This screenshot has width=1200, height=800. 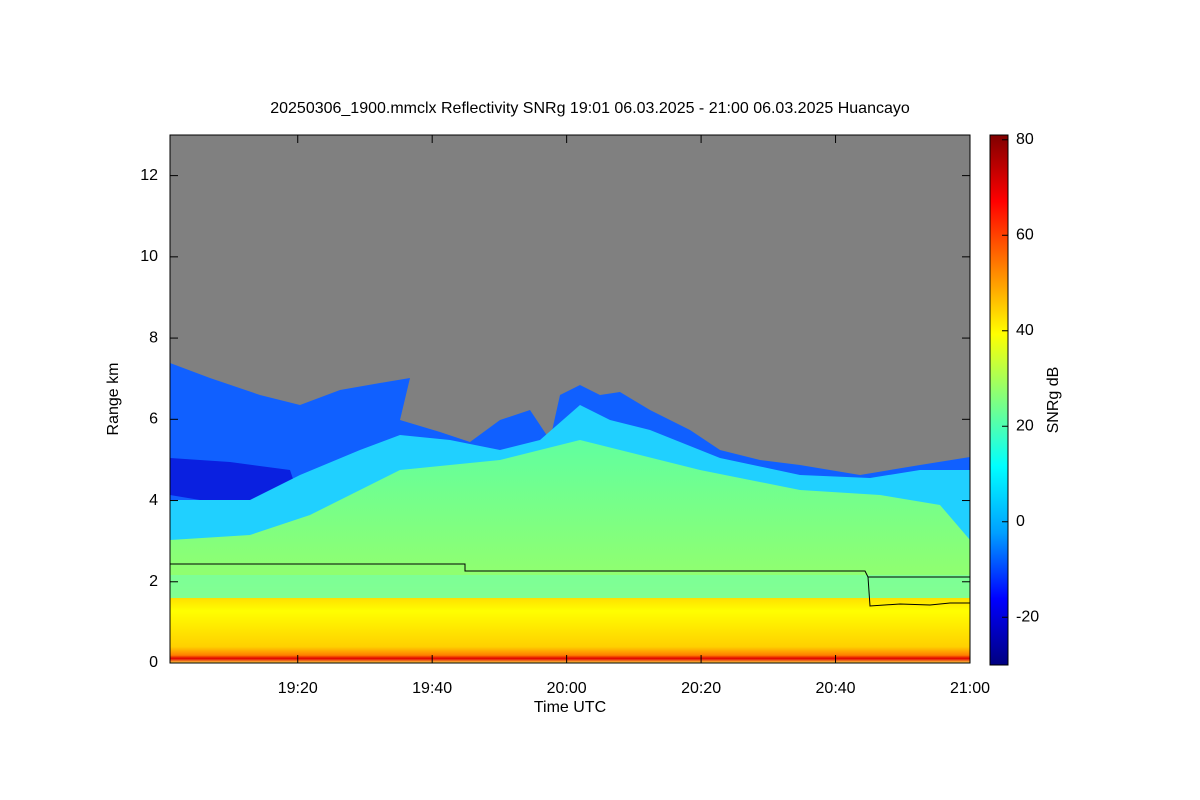 I want to click on y-tick-label: 2, so click(x=153, y=581).